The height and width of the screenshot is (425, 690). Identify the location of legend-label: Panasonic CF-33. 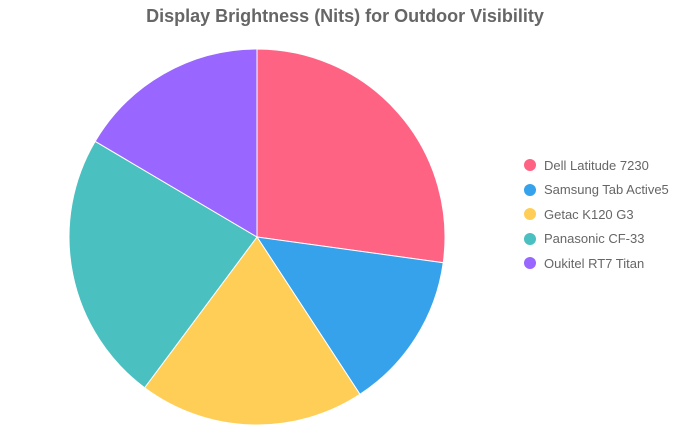
(594, 239).